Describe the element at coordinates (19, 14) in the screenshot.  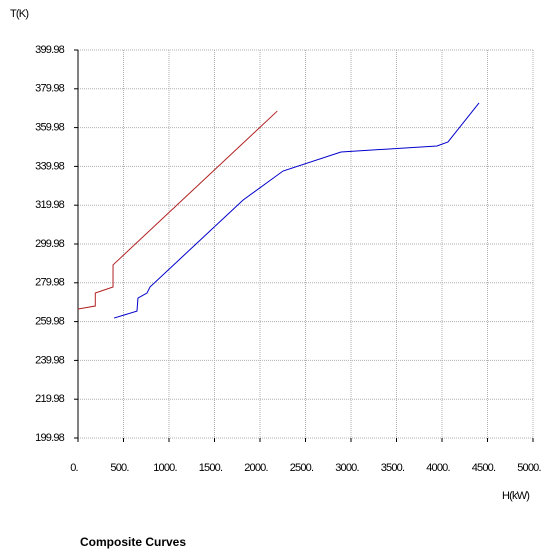
I see `y-axis-label: T(K)` at that location.